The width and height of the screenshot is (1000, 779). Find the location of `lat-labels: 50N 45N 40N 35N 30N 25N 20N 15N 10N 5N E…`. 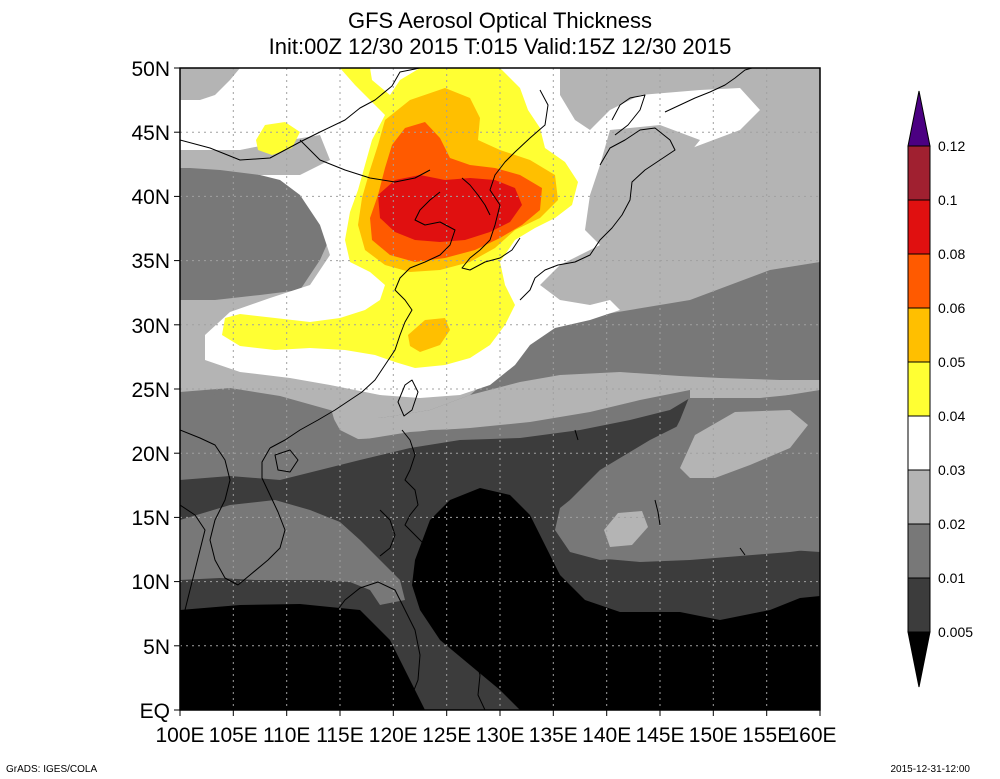

lat-labels: 50N 45N 40N 35N 30N 25N 20N 15N 10N 5N E… is located at coordinates (150, 390).